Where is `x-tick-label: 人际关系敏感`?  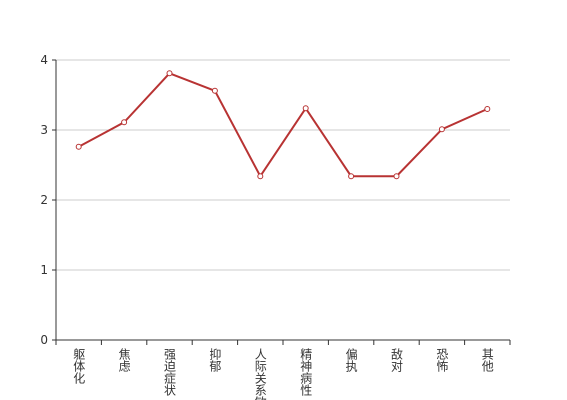
x-tick-label: 人际关系敏感 is located at coordinates (260, 374).